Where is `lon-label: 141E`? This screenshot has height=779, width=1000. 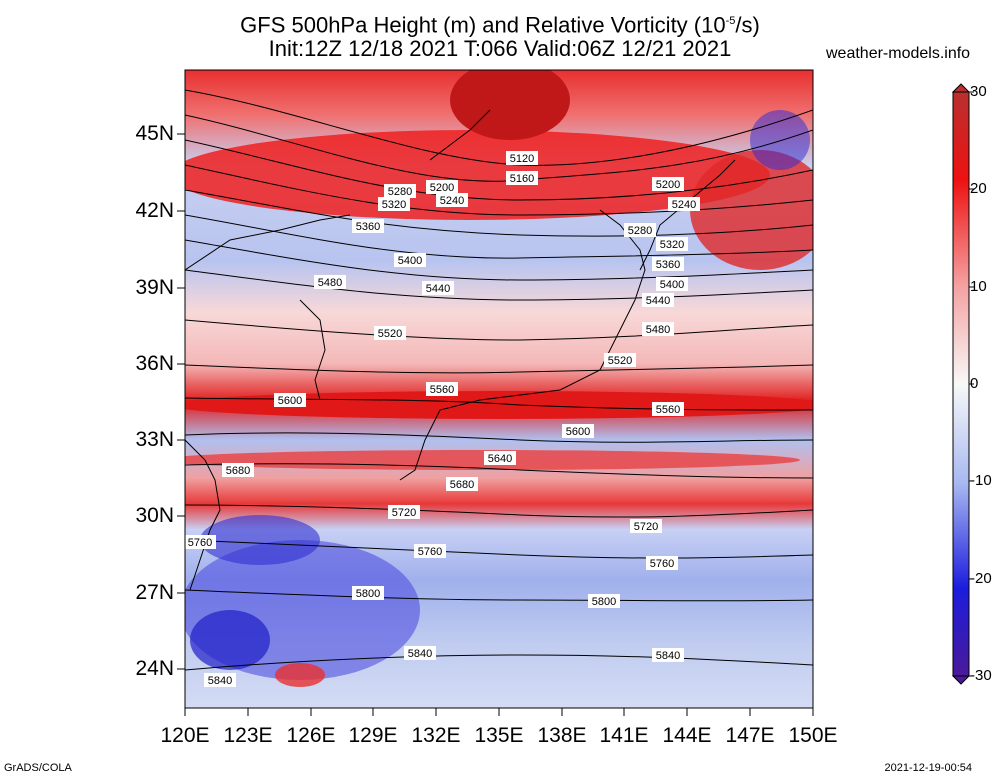
lon-label: 141E is located at coordinates (624, 735).